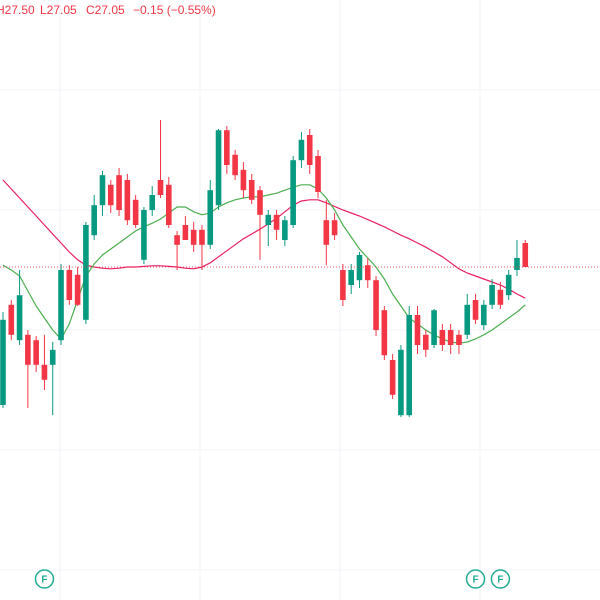  I want to click on legend-close: C27.05, so click(105, 10).